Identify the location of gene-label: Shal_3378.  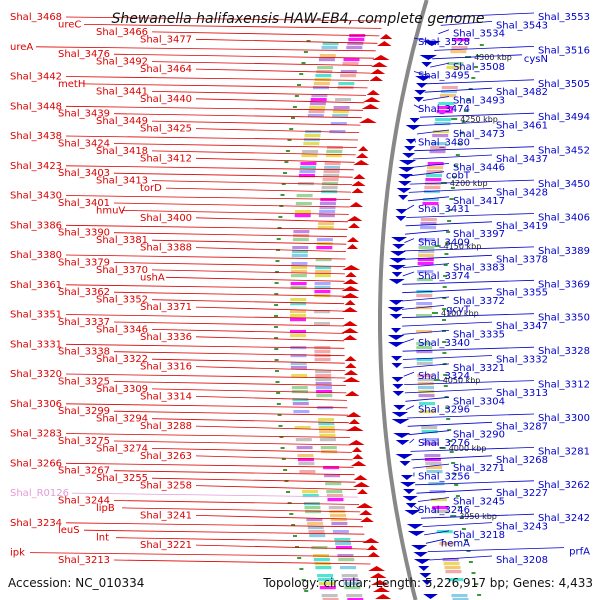
(522, 259).